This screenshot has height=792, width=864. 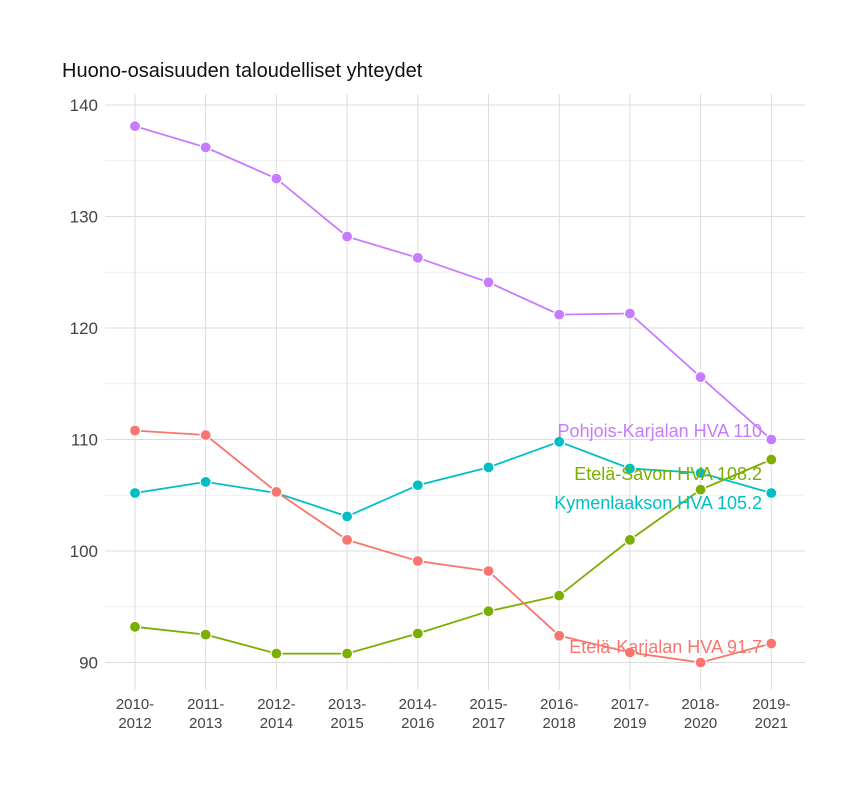 What do you see at coordinates (347, 714) in the screenshot?
I see `x-tick-label: 2013-2015` at bounding box center [347, 714].